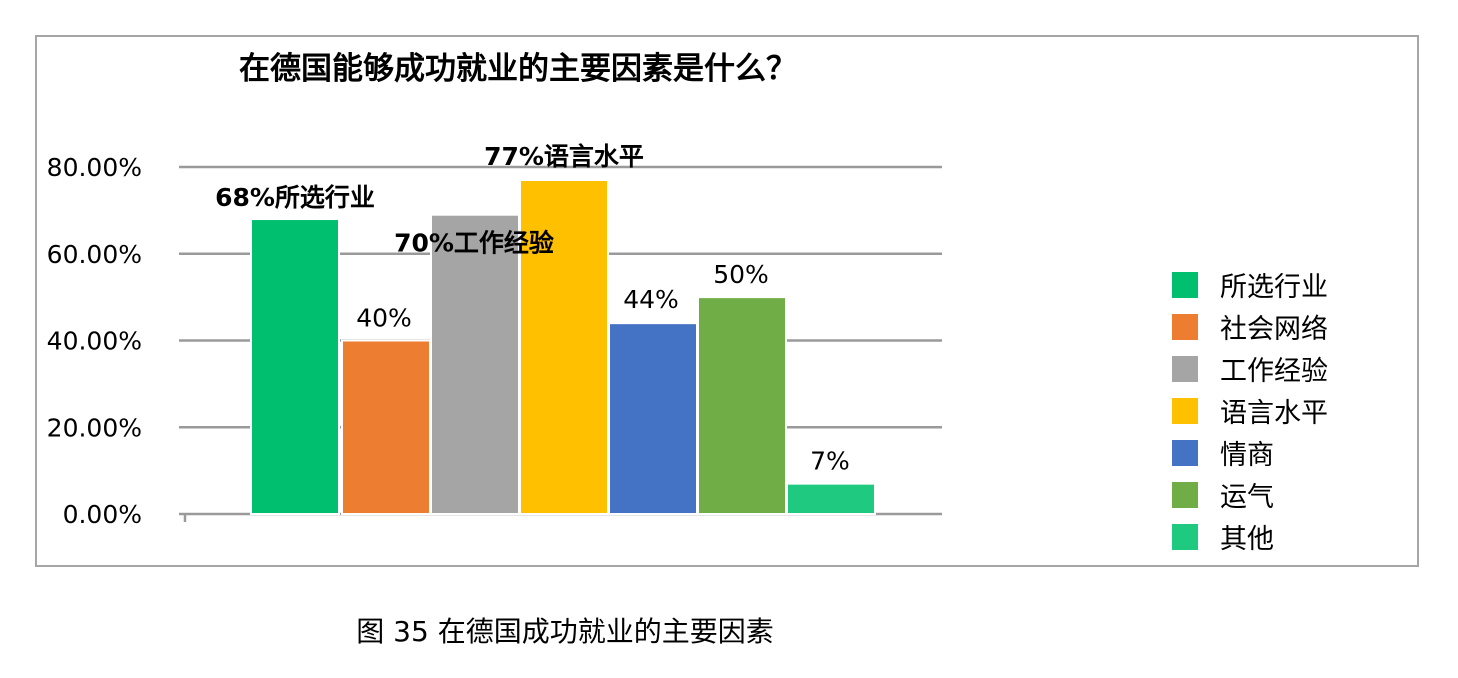  I want to click on data-label-7: 7%, so click(830, 461).